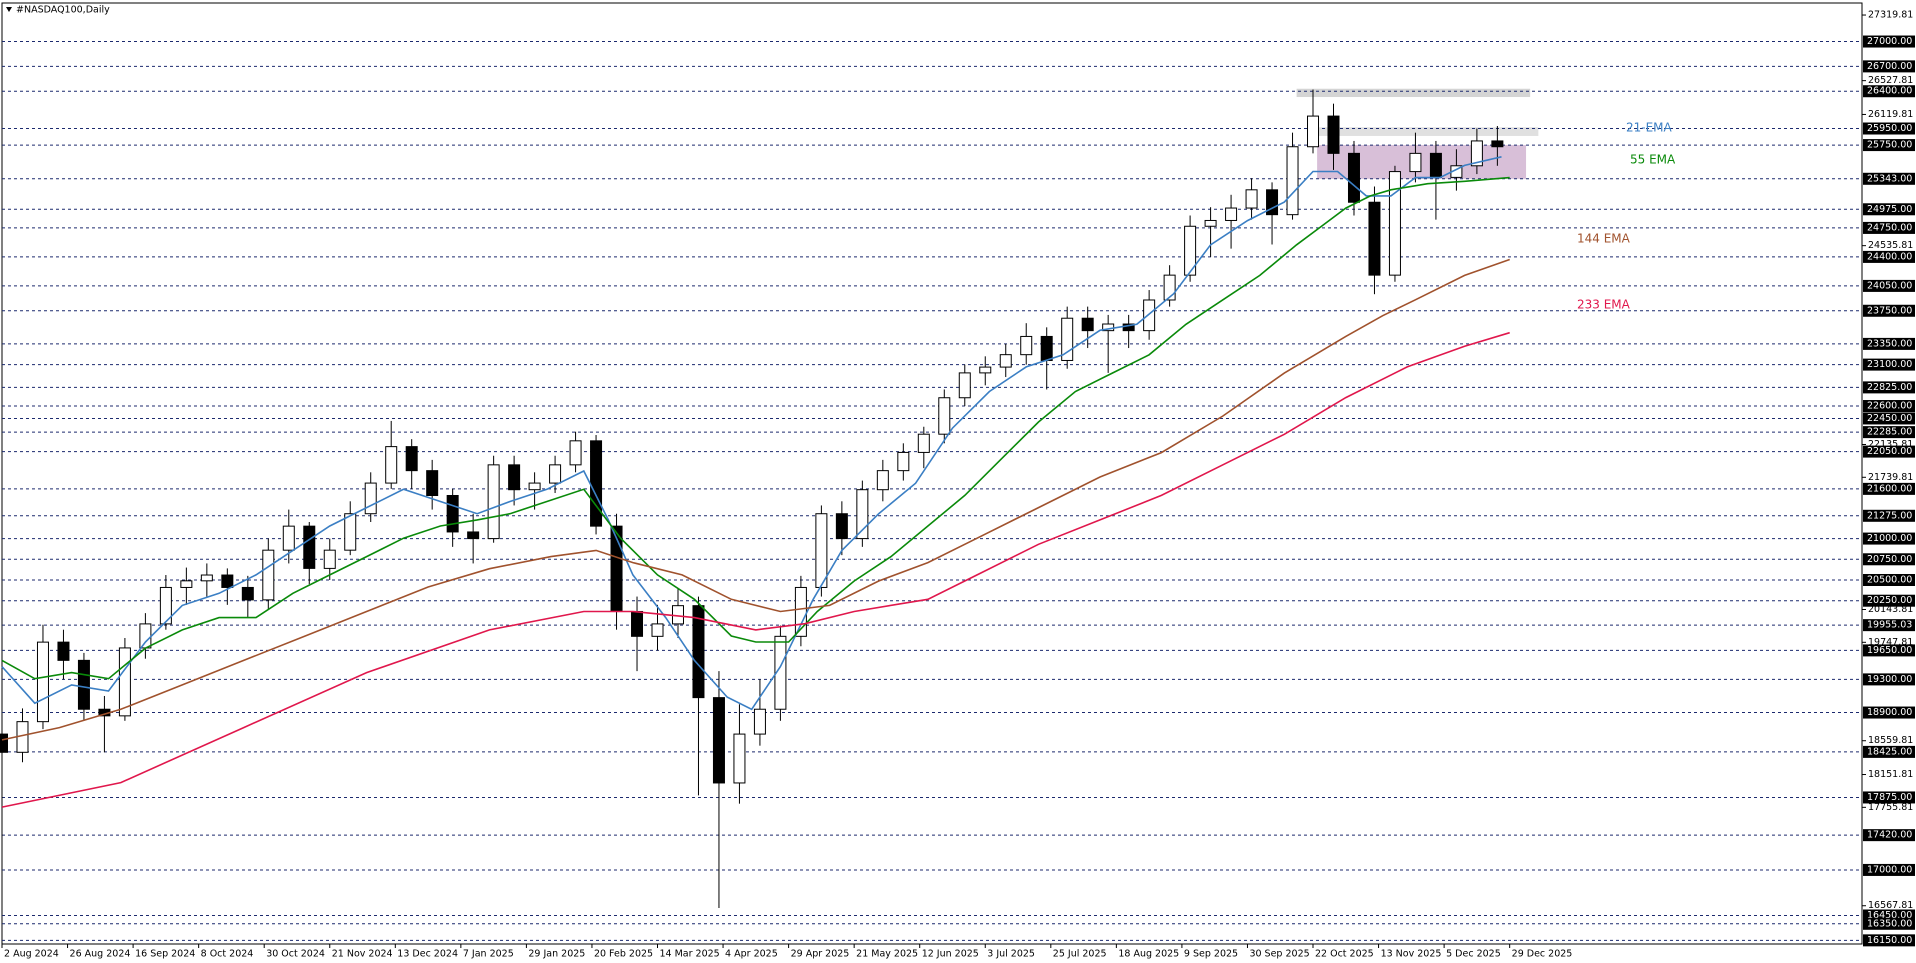 The height and width of the screenshot is (963, 1916). What do you see at coordinates (1890, 245) in the screenshot?
I see `y-tick-label: 24535.81` at bounding box center [1890, 245].